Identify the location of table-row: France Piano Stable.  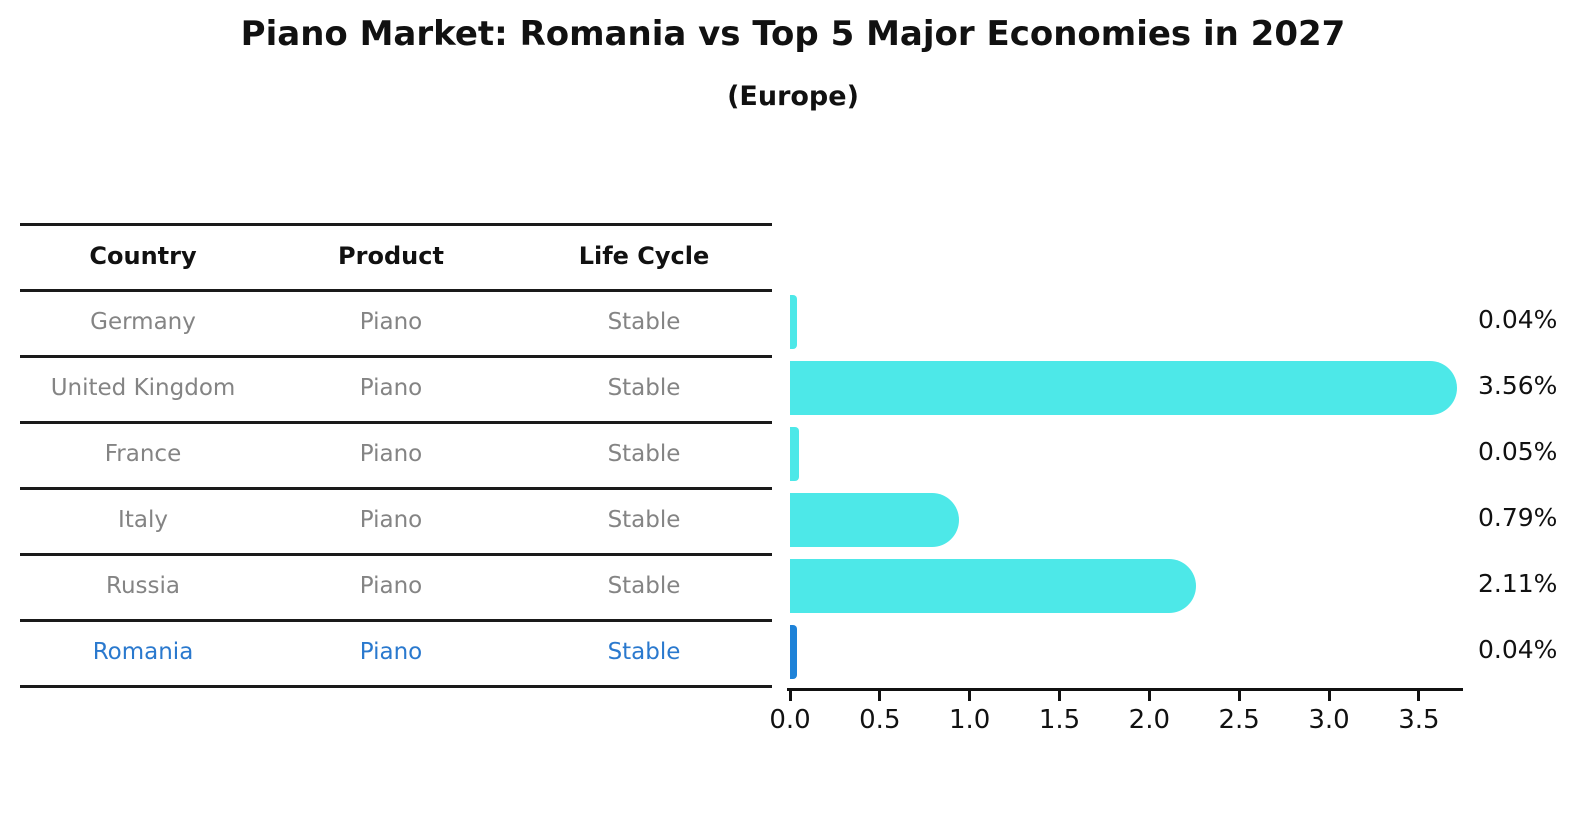
(396, 454).